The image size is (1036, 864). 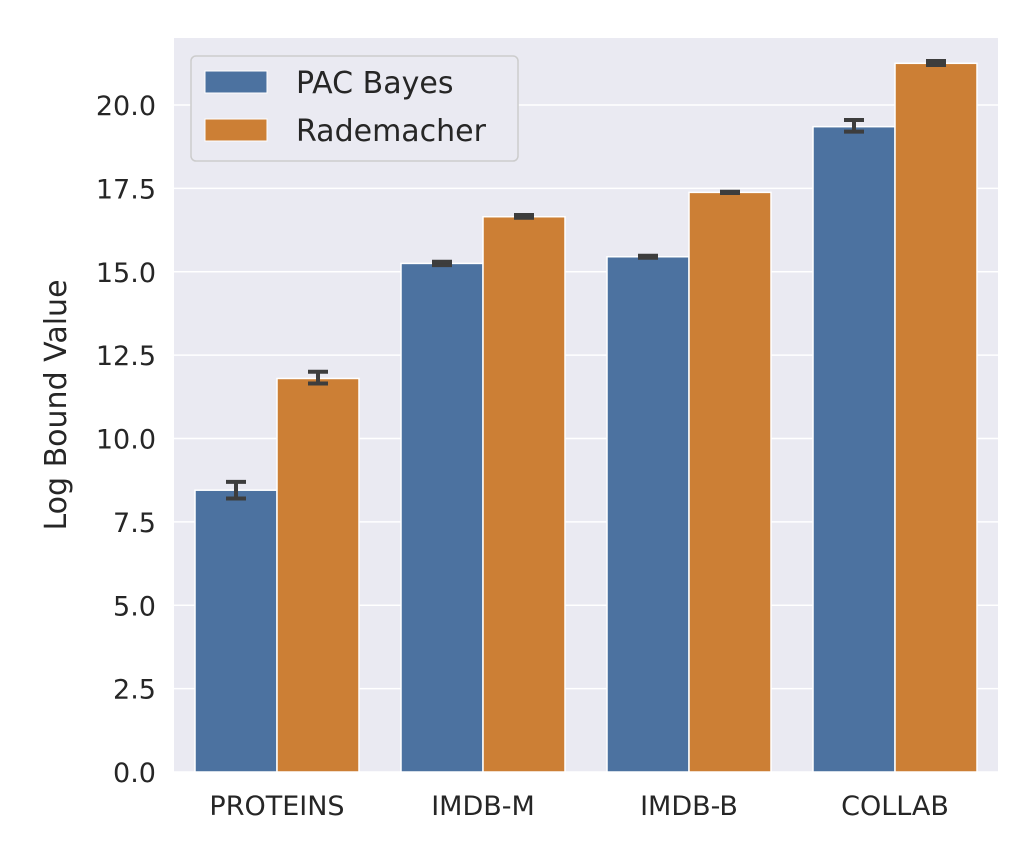 I want to click on bar-rademacher-collab, so click(x=936, y=417).